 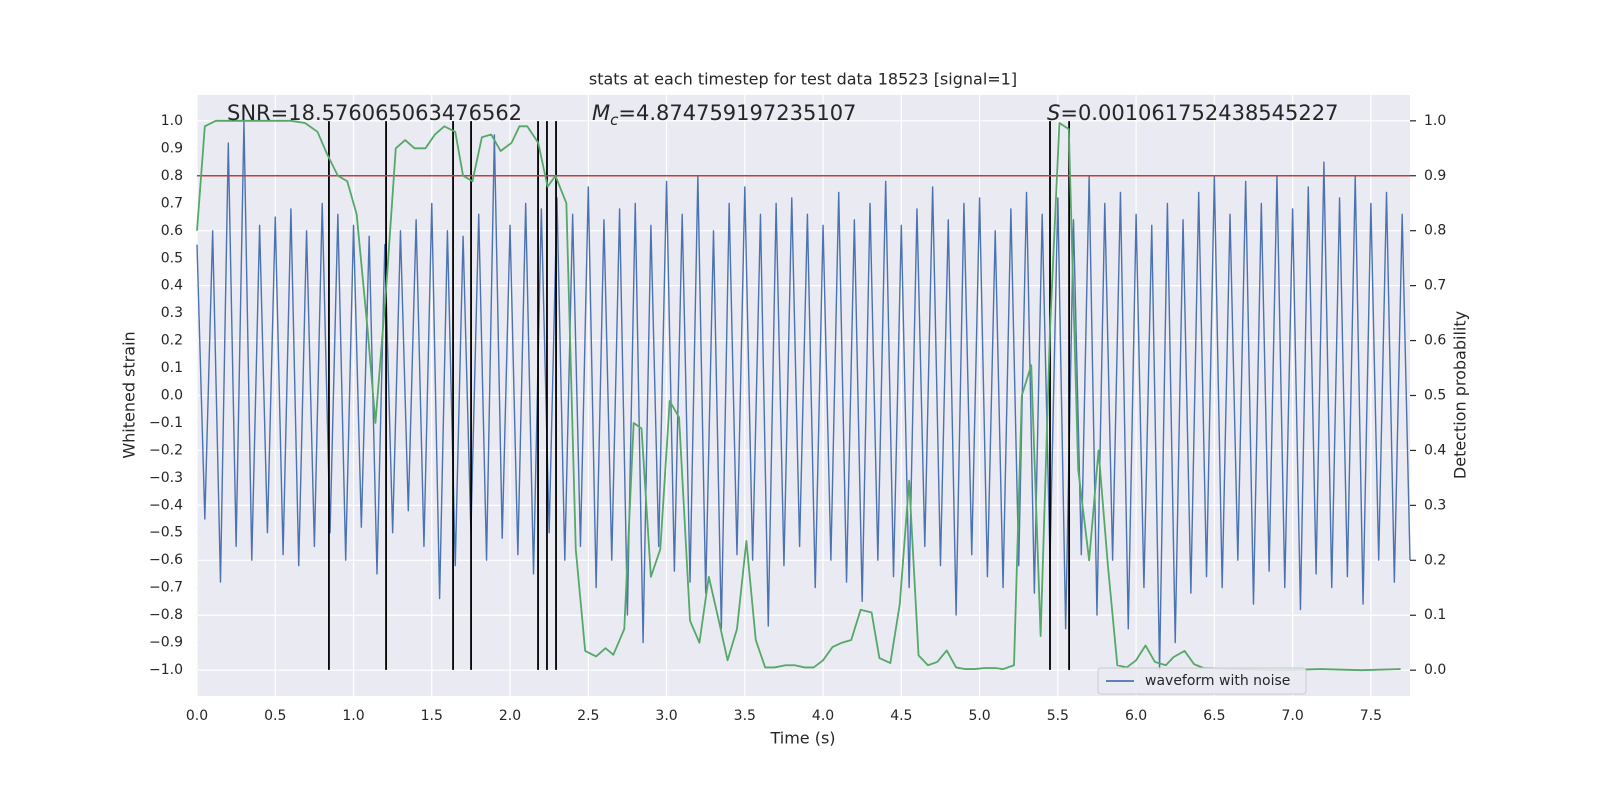 I want to click on y-tick-label: −0.3, so click(x=166, y=478).